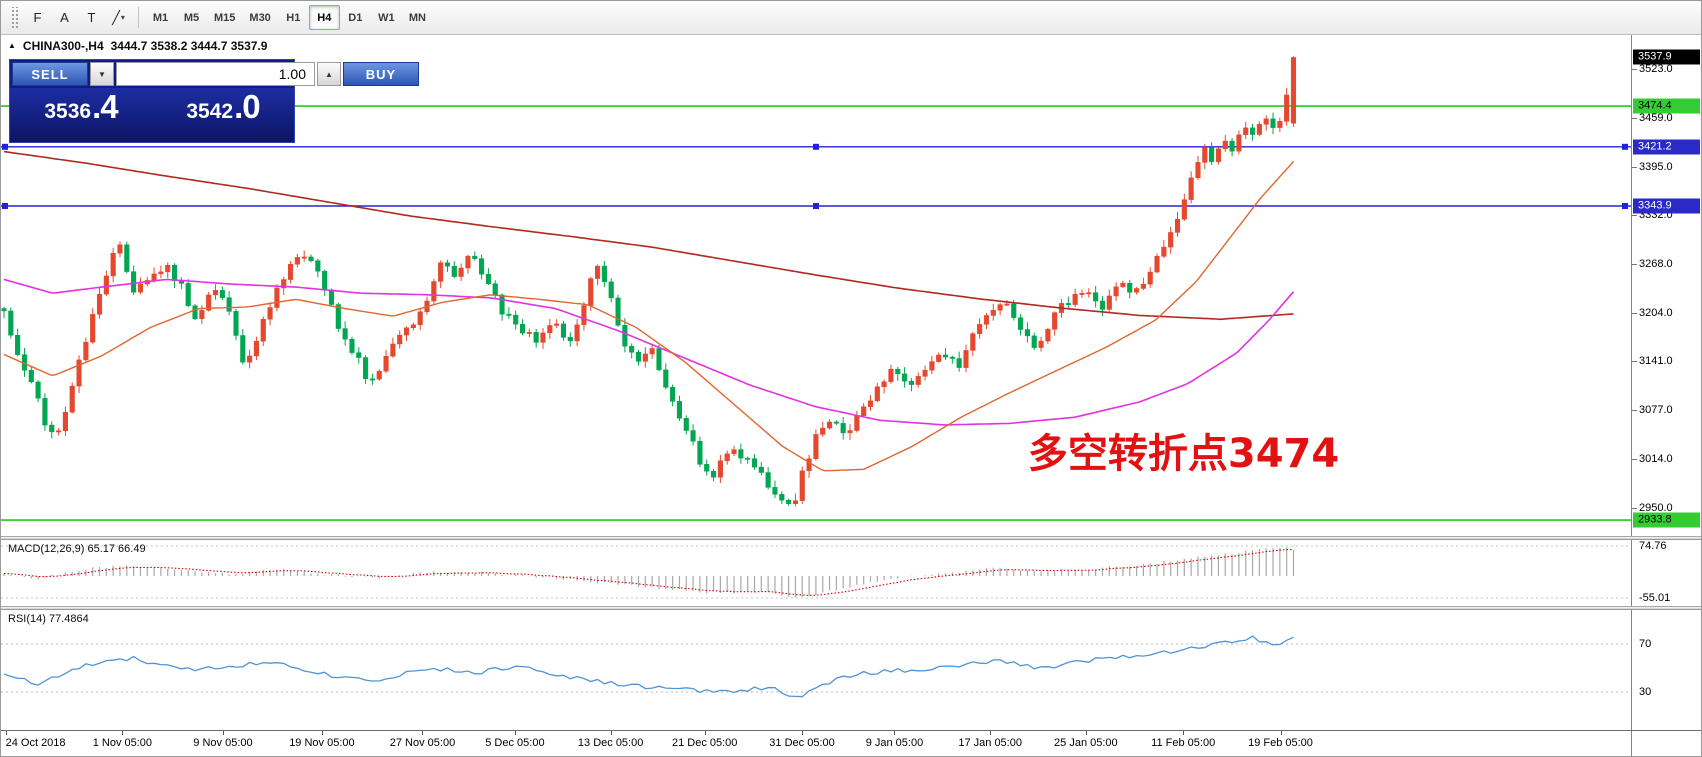 This screenshot has height=757, width=1702. Describe the element at coordinates (1645, 692) in the screenshot. I see `rsi-scale-label-30: 30` at that location.